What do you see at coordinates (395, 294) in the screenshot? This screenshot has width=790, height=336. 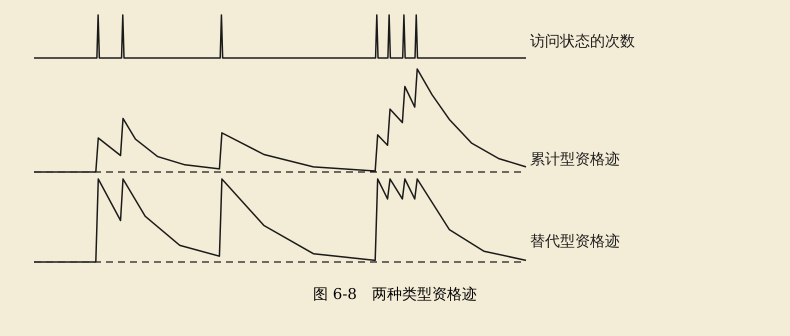 I see `caption: 图 6-8 两种类型资格迹` at bounding box center [395, 294].